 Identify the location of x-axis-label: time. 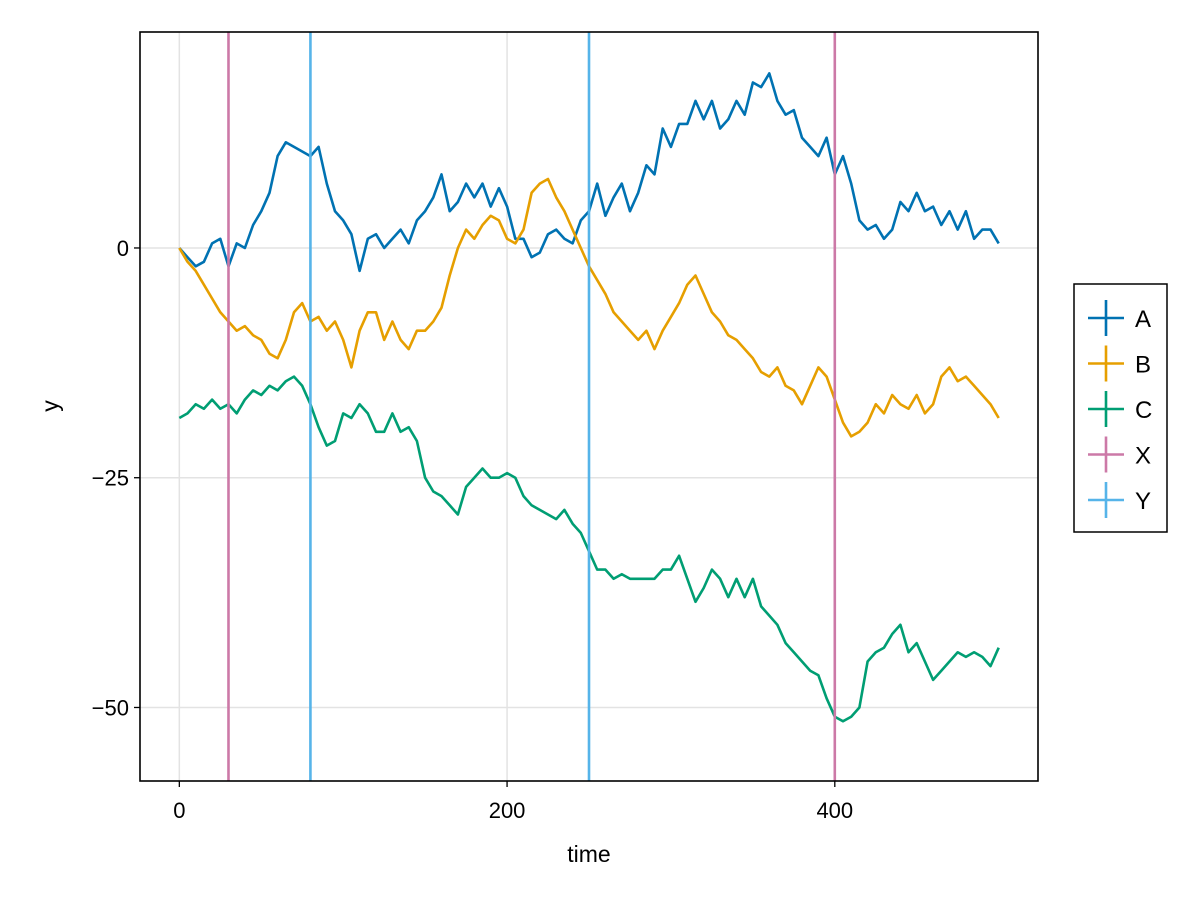
(588, 854).